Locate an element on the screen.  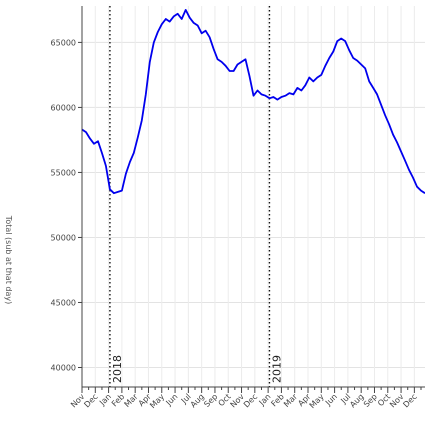
x-tick-label: Dec is located at coordinates (409, 400).